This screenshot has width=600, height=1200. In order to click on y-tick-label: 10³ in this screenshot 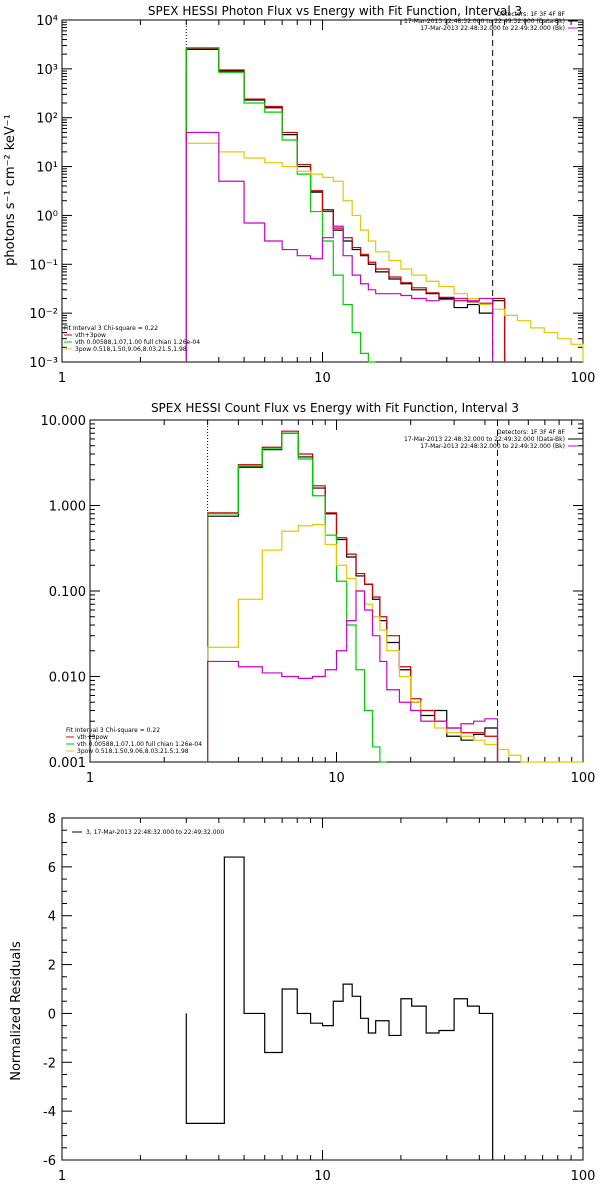, I will do `click(47, 70)`.